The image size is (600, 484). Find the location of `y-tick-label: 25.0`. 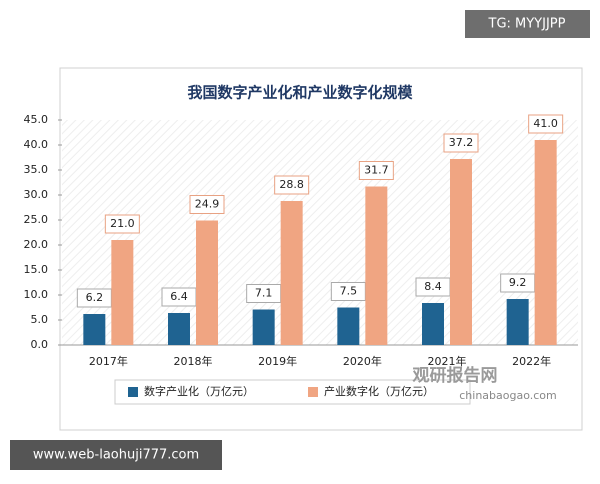

y-tick-label: 25.0 is located at coordinates (36, 219).